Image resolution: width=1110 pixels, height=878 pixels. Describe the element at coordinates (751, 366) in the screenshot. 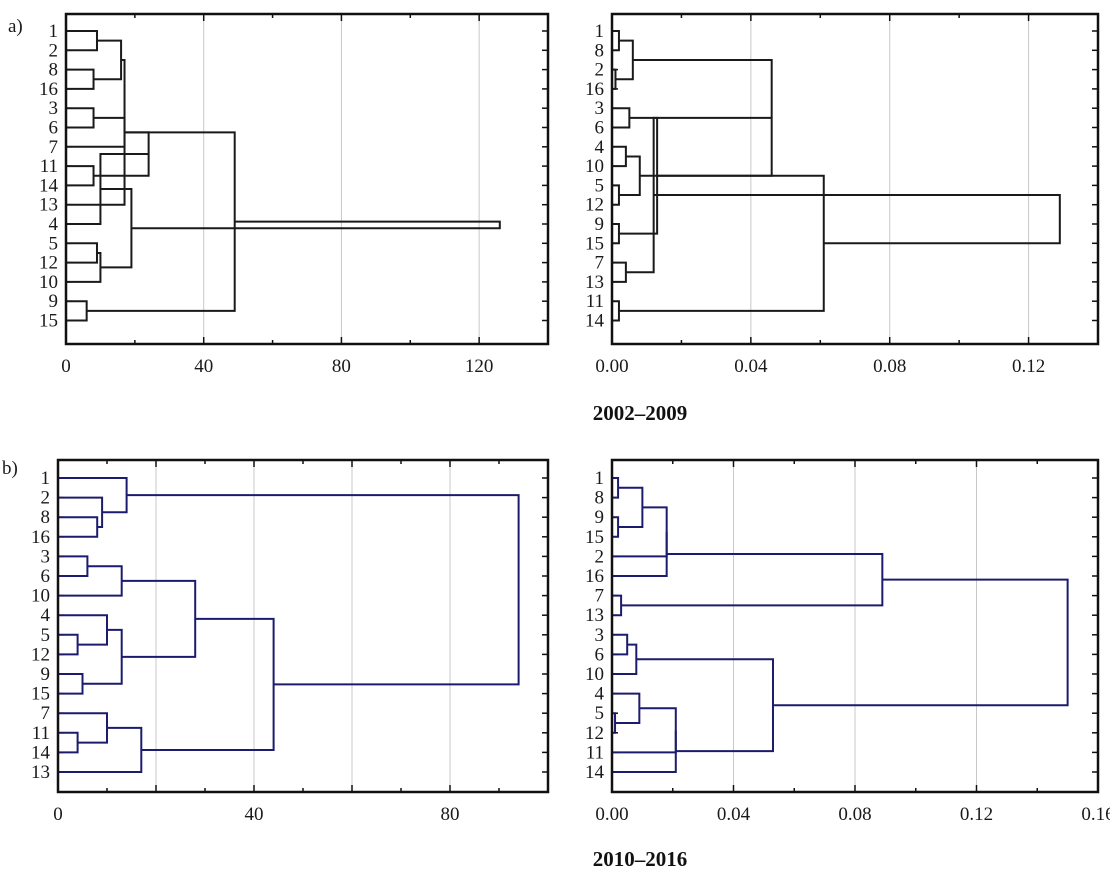

I see `x-tick-label: 0.04` at that location.